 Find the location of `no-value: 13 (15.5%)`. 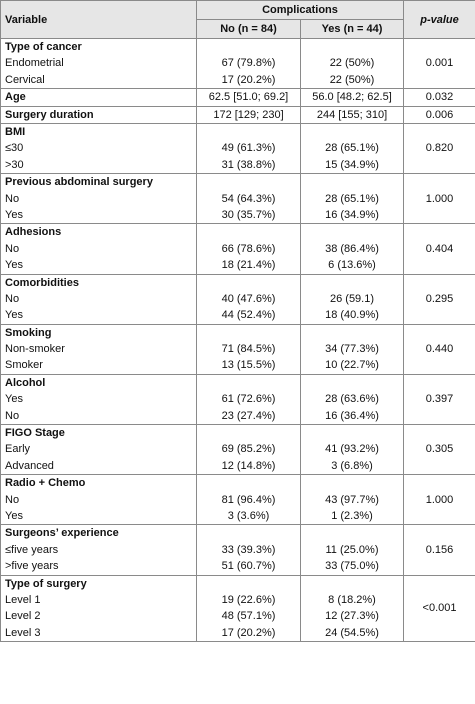

no-value: 13 (15.5%) is located at coordinates (248, 365).